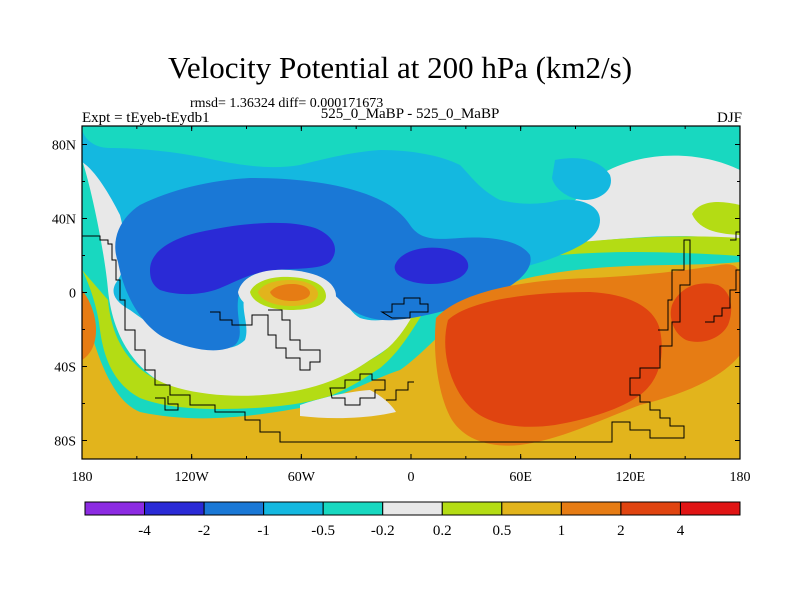 Image resolution: width=800 pixels, height=600 pixels. I want to click on season-label: DJF, so click(729, 118).